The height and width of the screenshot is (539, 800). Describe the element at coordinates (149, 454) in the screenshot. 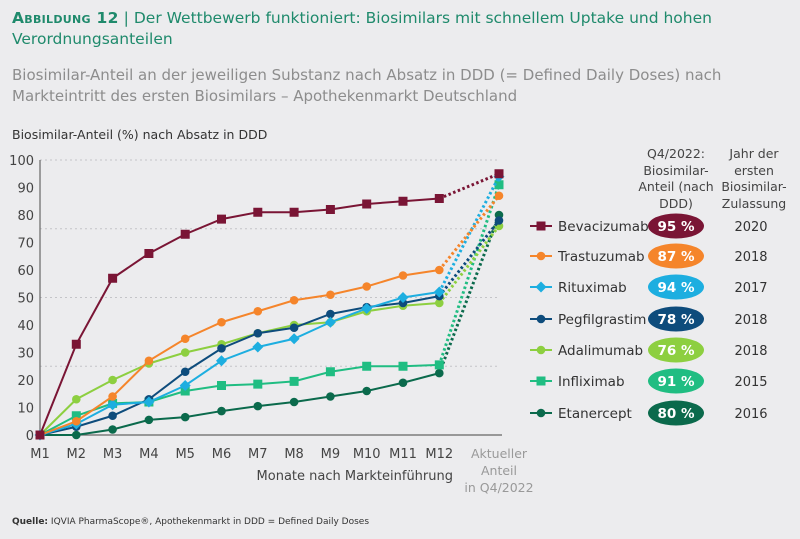

I see `x-tick-label: M4` at that location.